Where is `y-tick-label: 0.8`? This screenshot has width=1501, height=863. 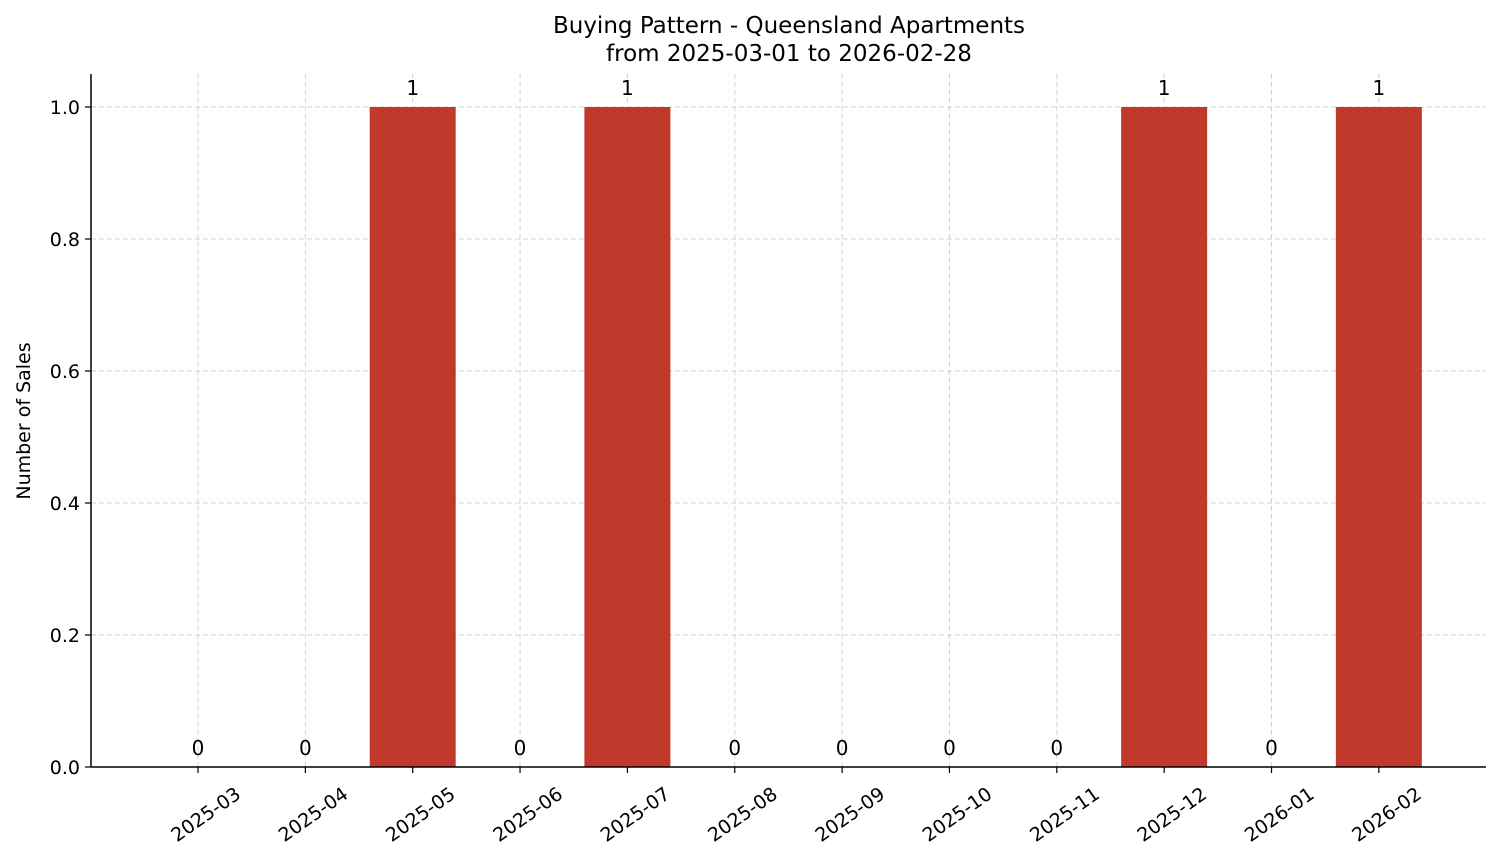
y-tick-label: 0.8 is located at coordinates (65, 240).